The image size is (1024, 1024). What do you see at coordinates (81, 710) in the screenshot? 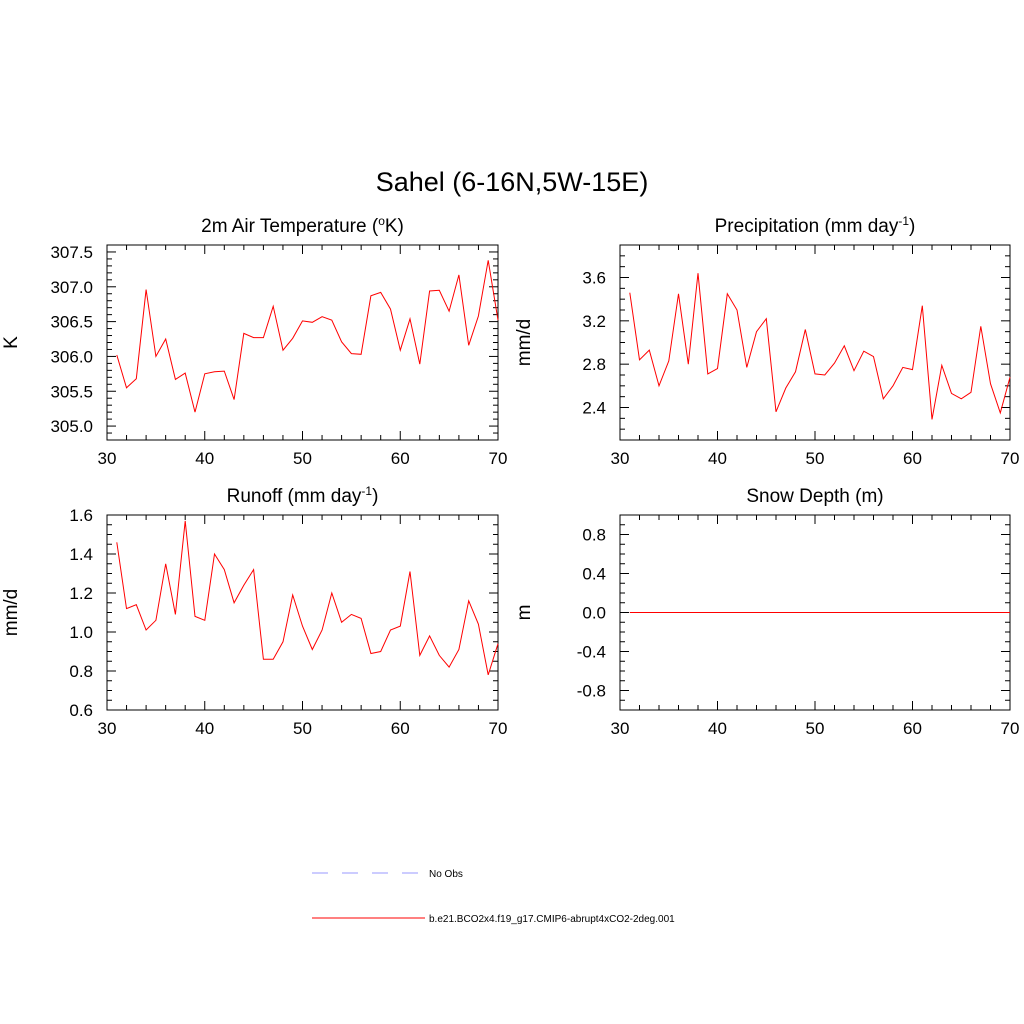
I see `y-tick-label: 0.6` at bounding box center [81, 710].